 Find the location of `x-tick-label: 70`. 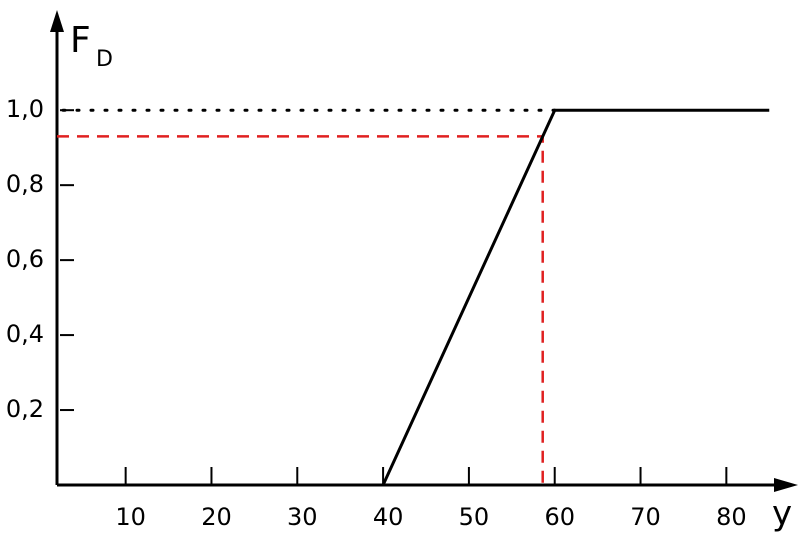

x-tick-label: 70 is located at coordinates (645, 517).